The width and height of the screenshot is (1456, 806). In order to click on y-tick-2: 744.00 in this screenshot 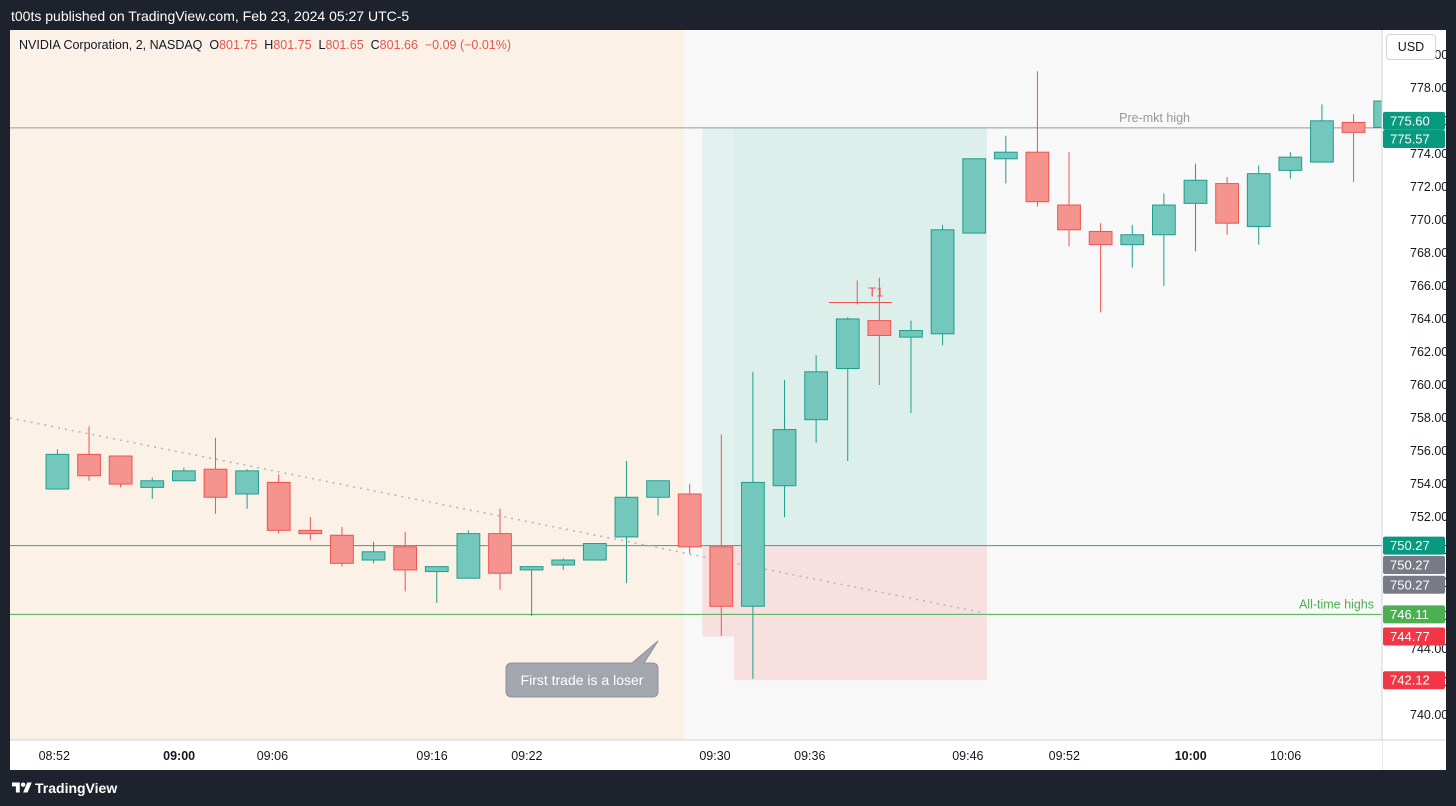, I will do `click(1428, 649)`.